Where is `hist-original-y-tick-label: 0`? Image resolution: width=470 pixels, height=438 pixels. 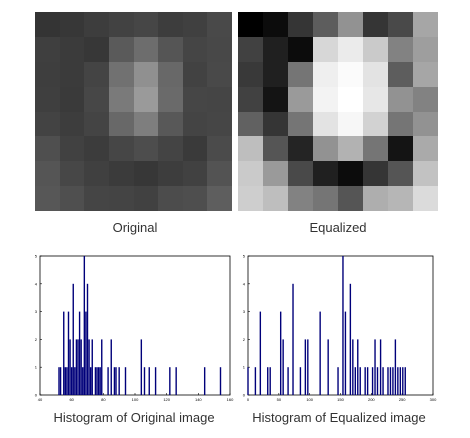 hist-original-y-tick-label: 0 is located at coordinates (36, 395).